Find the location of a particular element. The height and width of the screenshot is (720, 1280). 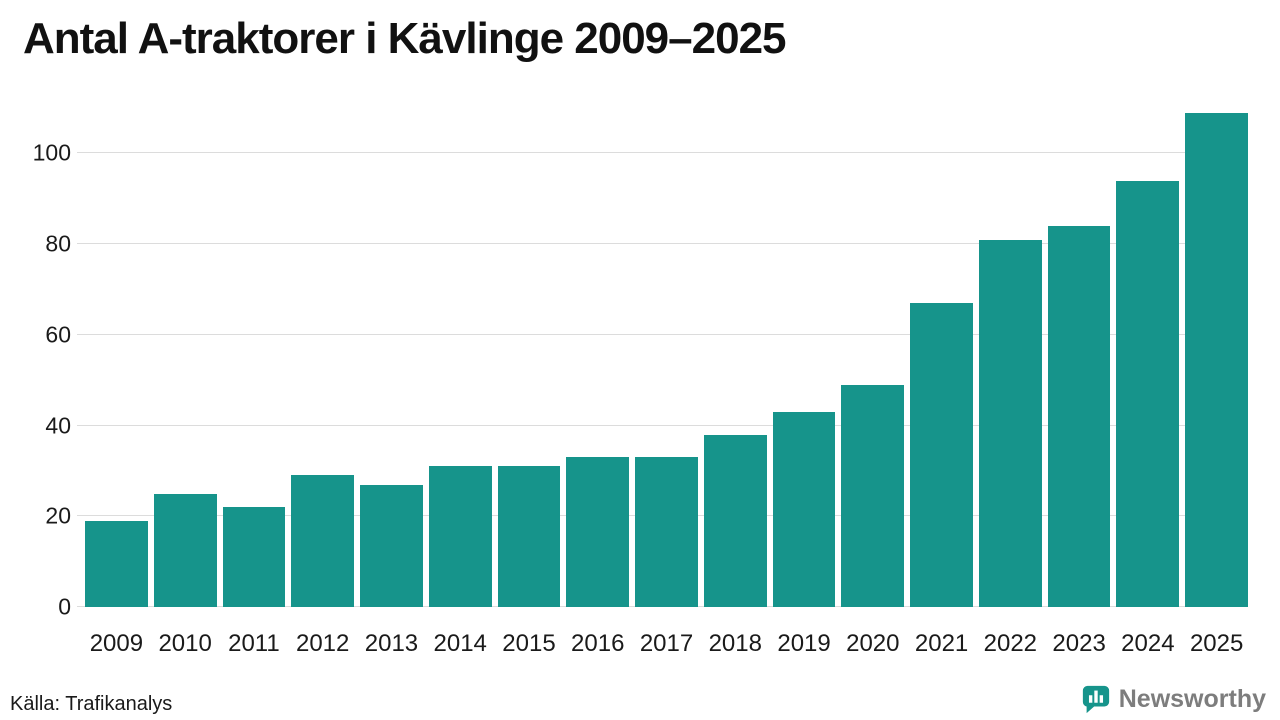

y-tick-label-40: 40 is located at coordinates (58, 425).